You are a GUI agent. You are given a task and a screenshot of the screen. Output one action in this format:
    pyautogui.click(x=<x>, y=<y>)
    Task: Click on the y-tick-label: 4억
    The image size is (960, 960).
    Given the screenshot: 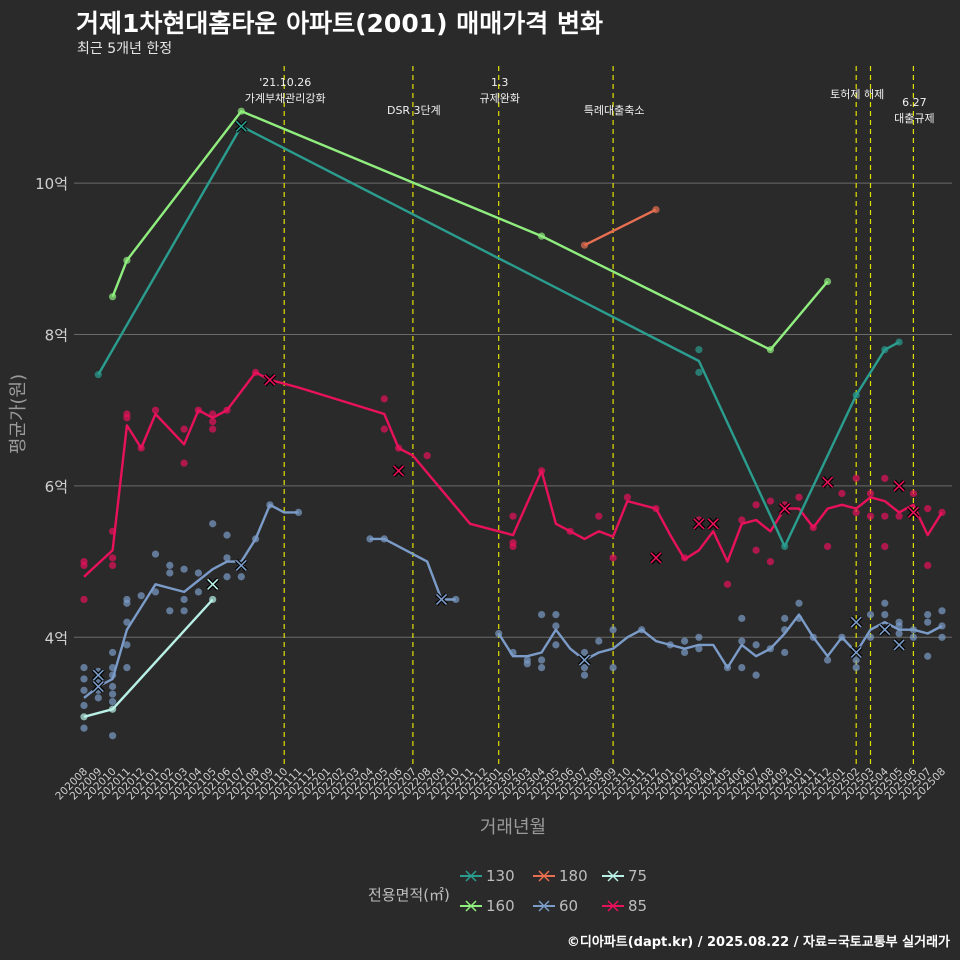 What is the action you would take?
    pyautogui.click(x=56, y=638)
    